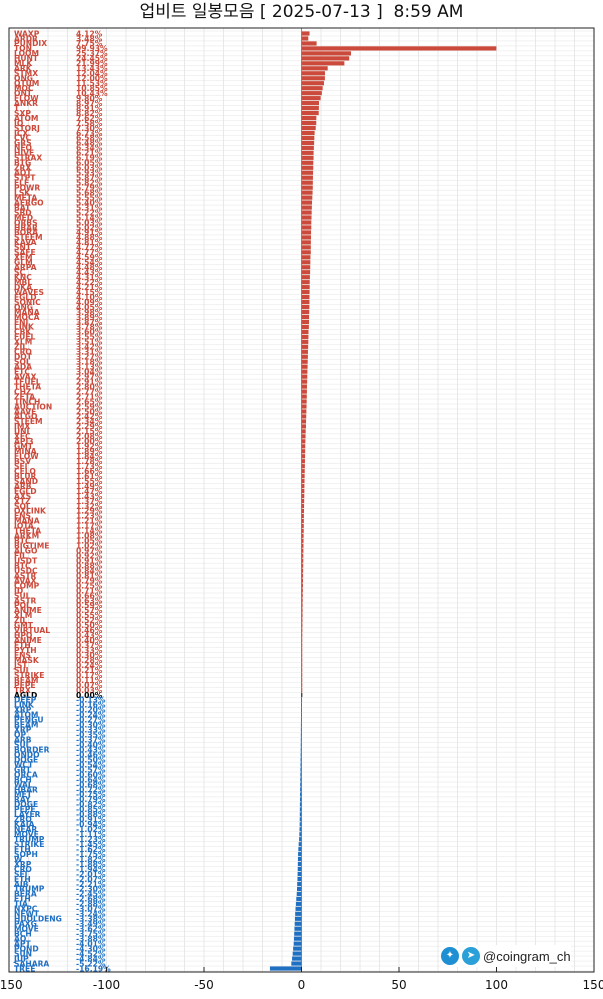  What do you see at coordinates (31, 546) in the screenshot?
I see `coin-name-label: BIGTIME` at bounding box center [31, 546].